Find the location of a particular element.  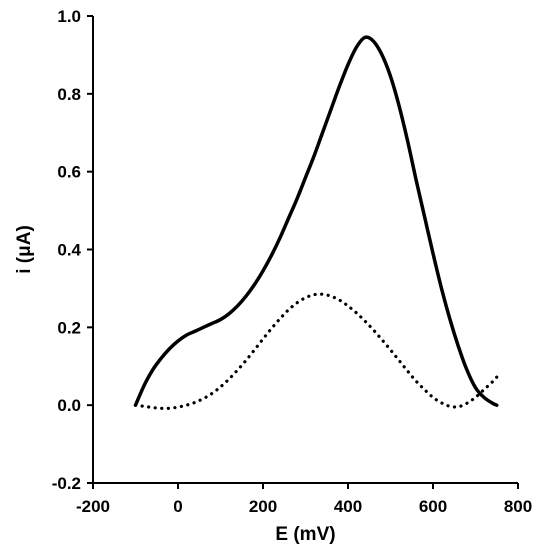

series-line-dotted is located at coordinates (316, 351).